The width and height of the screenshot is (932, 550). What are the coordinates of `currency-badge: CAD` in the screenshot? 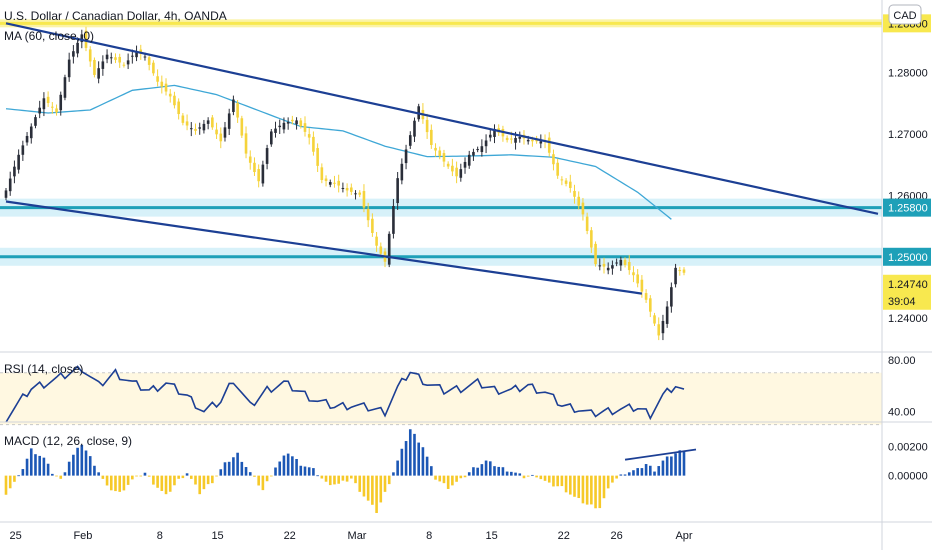 It's located at (905, 14).